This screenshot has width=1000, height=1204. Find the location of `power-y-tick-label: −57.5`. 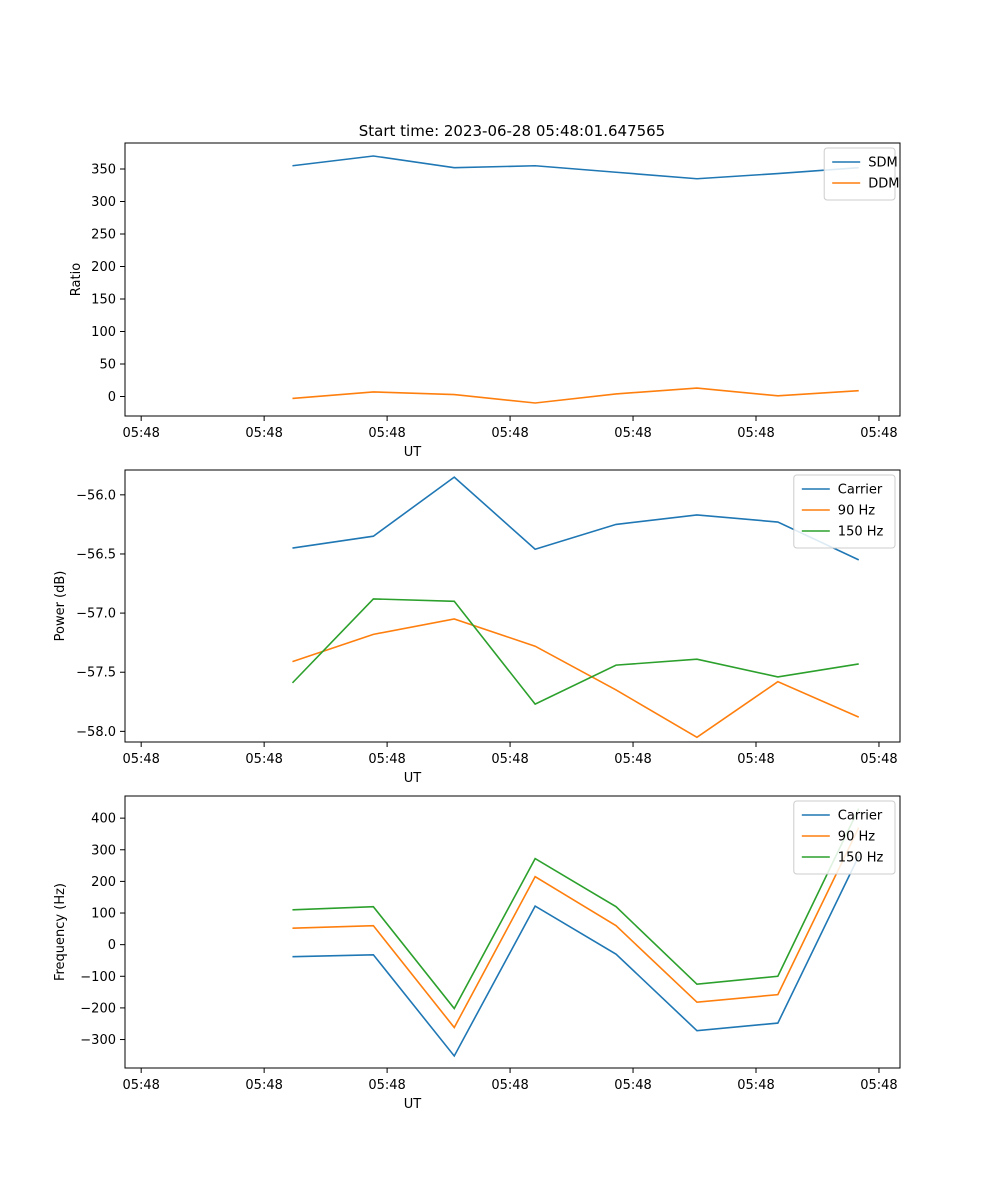

power-y-tick-label: −57.5 is located at coordinates (96, 673).